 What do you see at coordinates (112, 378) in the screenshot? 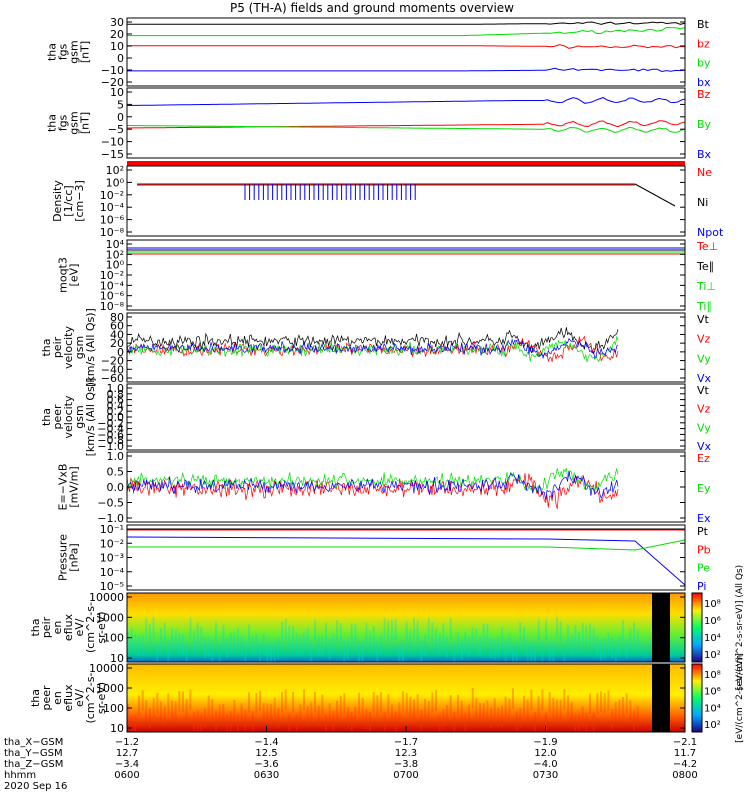
I see `ytick-label: −60` at bounding box center [112, 378].